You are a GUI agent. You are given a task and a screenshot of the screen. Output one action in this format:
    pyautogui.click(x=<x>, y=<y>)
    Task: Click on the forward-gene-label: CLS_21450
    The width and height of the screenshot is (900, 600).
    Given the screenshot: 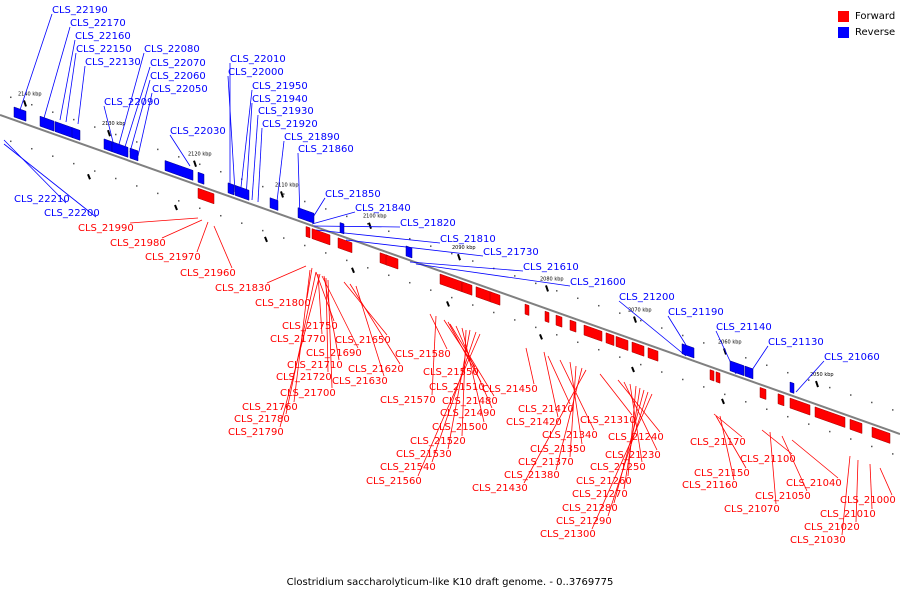 What is the action you would take?
    pyautogui.click(x=510, y=389)
    